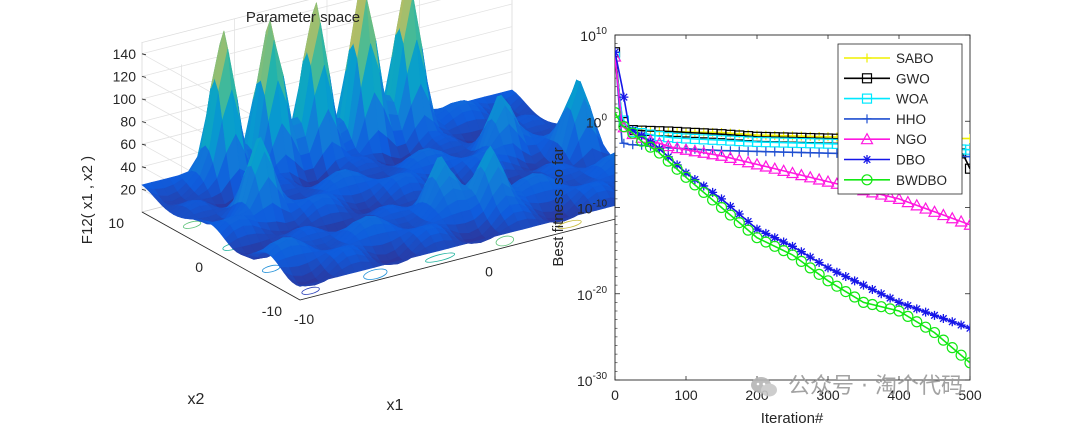 The width and height of the screenshot is (1080, 431). I want to click on legend-item-bwdbo: BWDBO, so click(895, 180).